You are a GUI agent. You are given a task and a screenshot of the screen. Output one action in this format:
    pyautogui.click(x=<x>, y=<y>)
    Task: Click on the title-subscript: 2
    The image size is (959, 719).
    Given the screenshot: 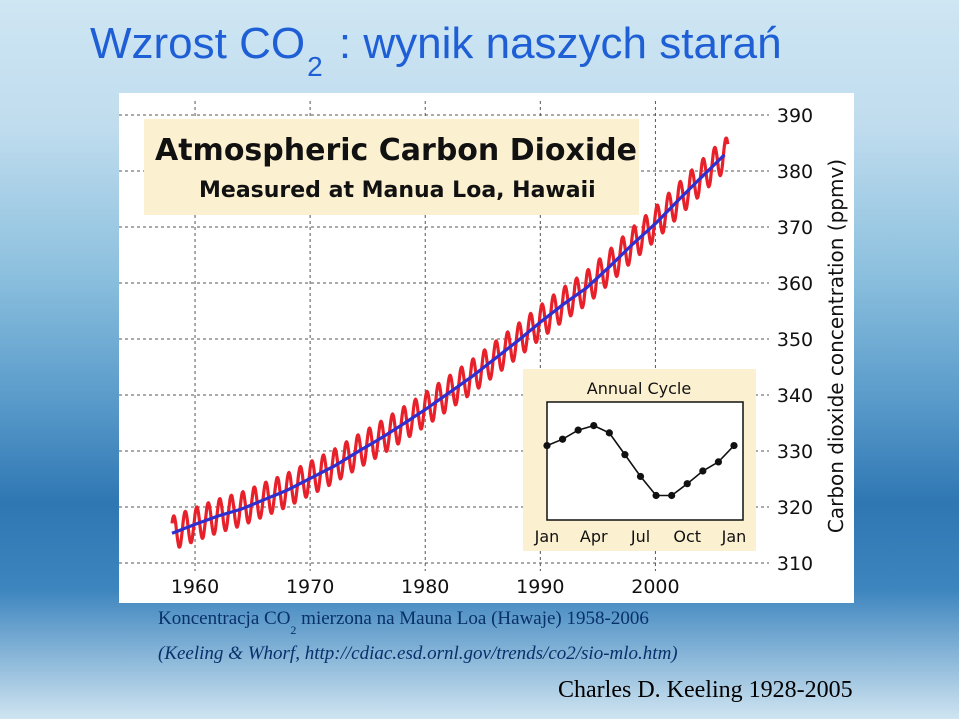 What is the action you would take?
    pyautogui.click(x=315, y=66)
    